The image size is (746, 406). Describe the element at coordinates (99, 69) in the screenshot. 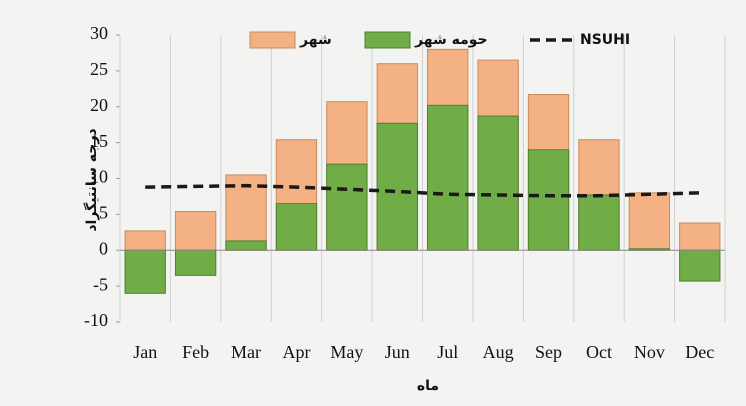

I see `y-tick-label: 25` at that location.